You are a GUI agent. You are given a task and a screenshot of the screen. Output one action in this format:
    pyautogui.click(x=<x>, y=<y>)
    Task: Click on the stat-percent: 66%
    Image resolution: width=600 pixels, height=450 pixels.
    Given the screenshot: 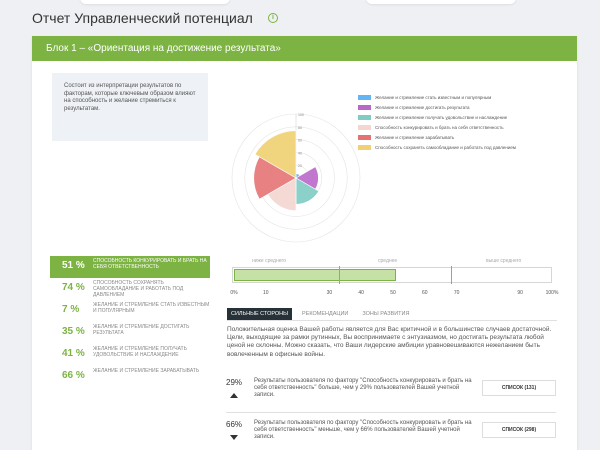 What is the action you would take?
    pyautogui.click(x=234, y=424)
    